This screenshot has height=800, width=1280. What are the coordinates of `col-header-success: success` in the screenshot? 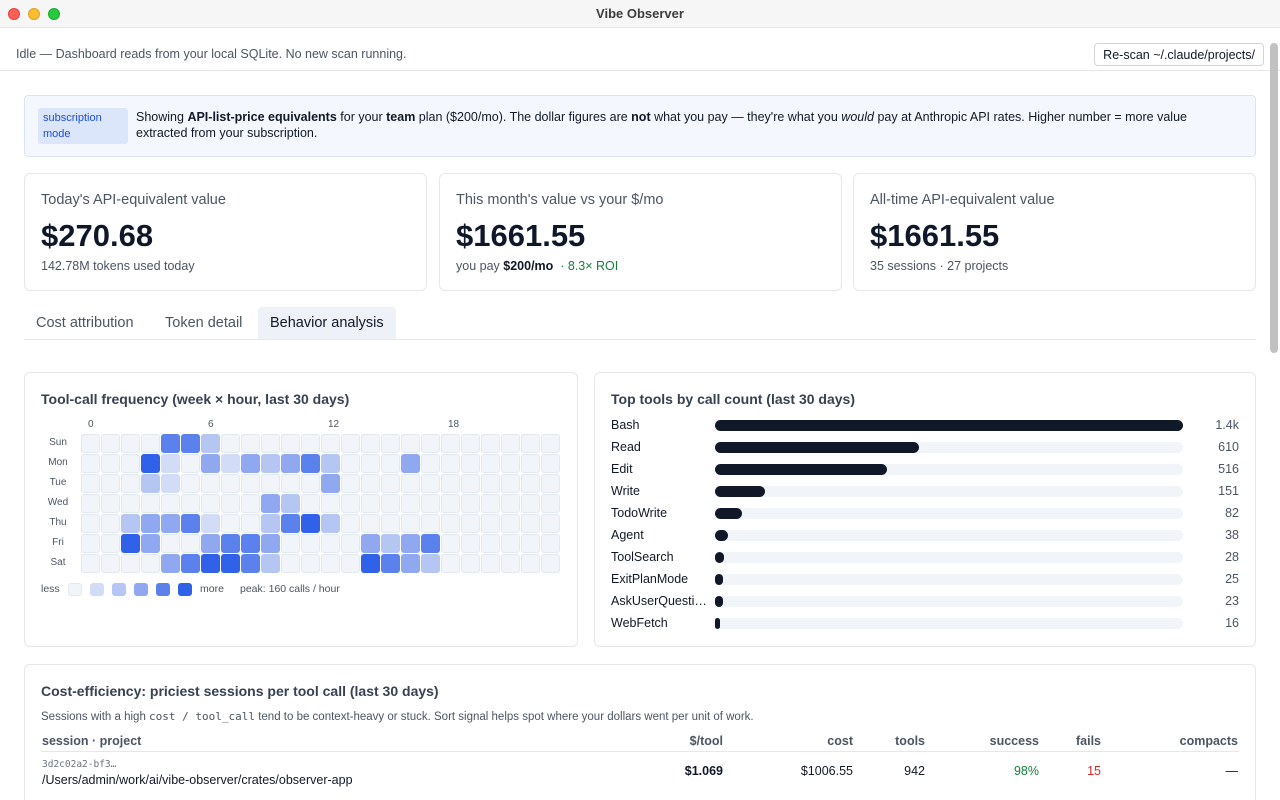 It's located at (1014, 741).